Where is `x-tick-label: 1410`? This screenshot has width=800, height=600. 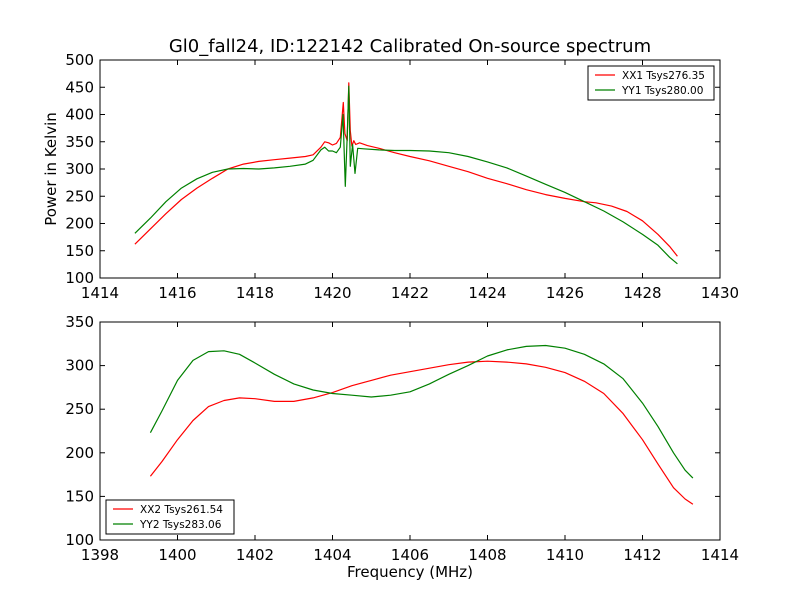
x-tick-label: 1410 is located at coordinates (565, 555).